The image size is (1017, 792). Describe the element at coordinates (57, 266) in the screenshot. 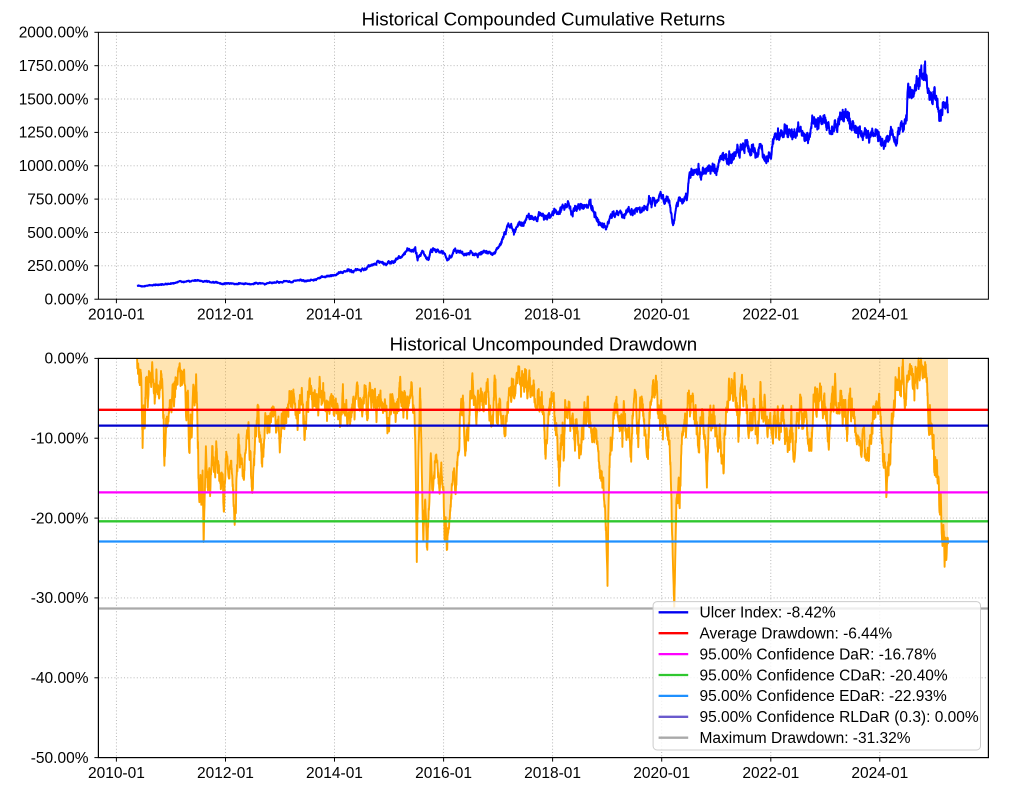

I see `svg-text: 250.00%` at that location.